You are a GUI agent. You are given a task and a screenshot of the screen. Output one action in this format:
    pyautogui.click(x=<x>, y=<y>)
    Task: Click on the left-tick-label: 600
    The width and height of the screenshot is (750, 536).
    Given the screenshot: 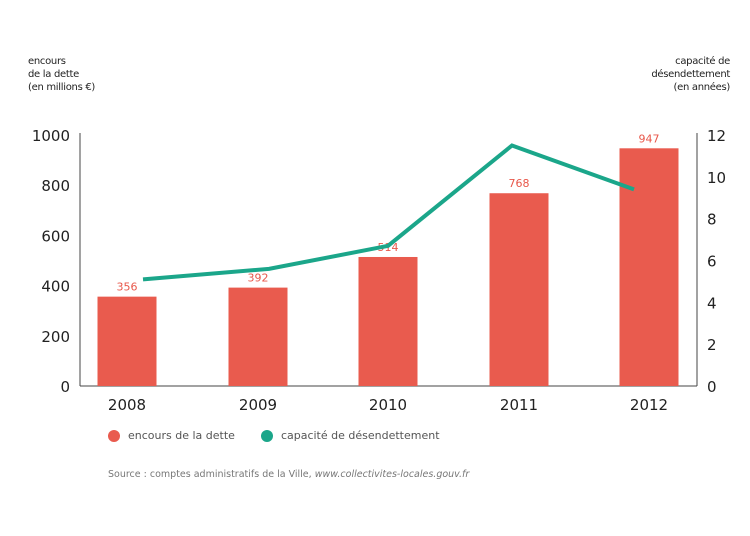 What is the action you would take?
    pyautogui.click(x=55, y=236)
    